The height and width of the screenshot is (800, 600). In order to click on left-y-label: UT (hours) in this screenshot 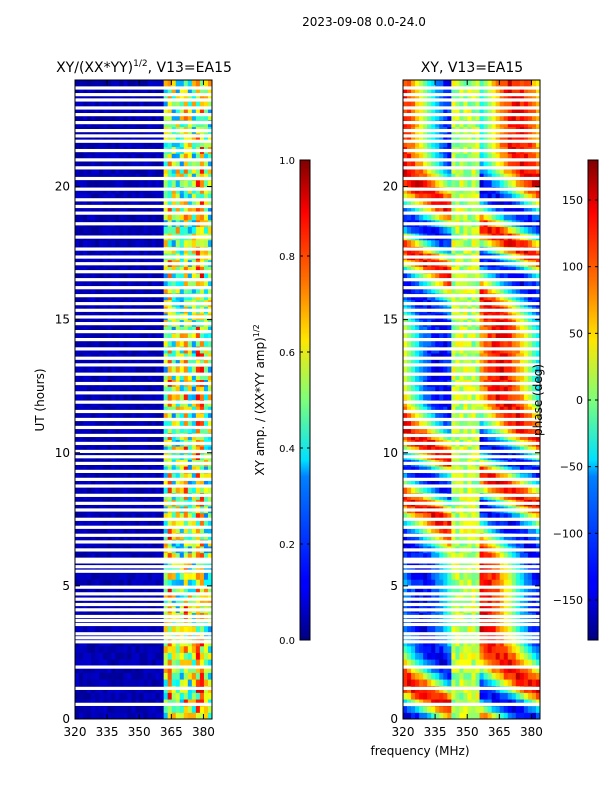, I will do `click(40, 399)`.